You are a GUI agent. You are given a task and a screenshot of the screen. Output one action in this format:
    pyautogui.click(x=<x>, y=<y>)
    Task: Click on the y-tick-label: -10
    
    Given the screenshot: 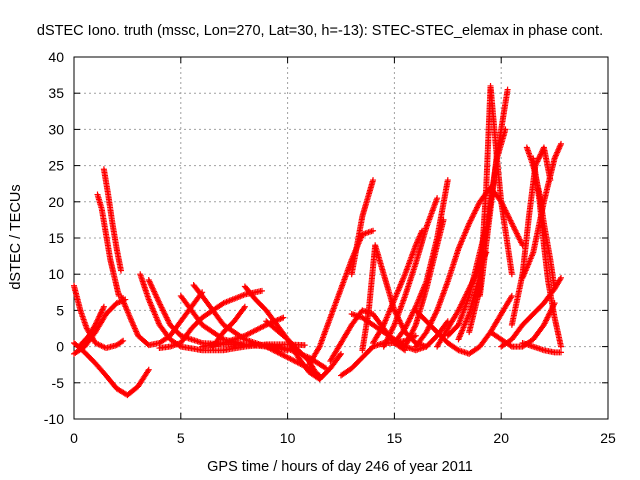 What is the action you would take?
    pyautogui.click(x=54, y=419)
    